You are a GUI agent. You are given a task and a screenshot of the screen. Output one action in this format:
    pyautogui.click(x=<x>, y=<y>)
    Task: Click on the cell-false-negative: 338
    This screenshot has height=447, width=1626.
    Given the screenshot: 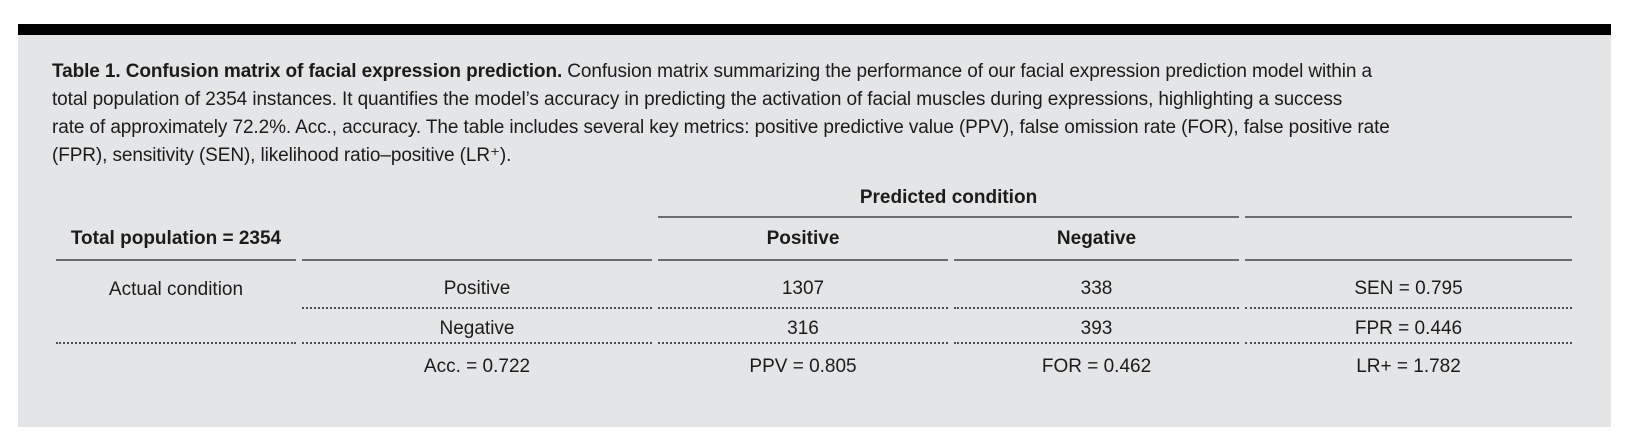 What is the action you would take?
    pyautogui.click(x=1097, y=285)
    